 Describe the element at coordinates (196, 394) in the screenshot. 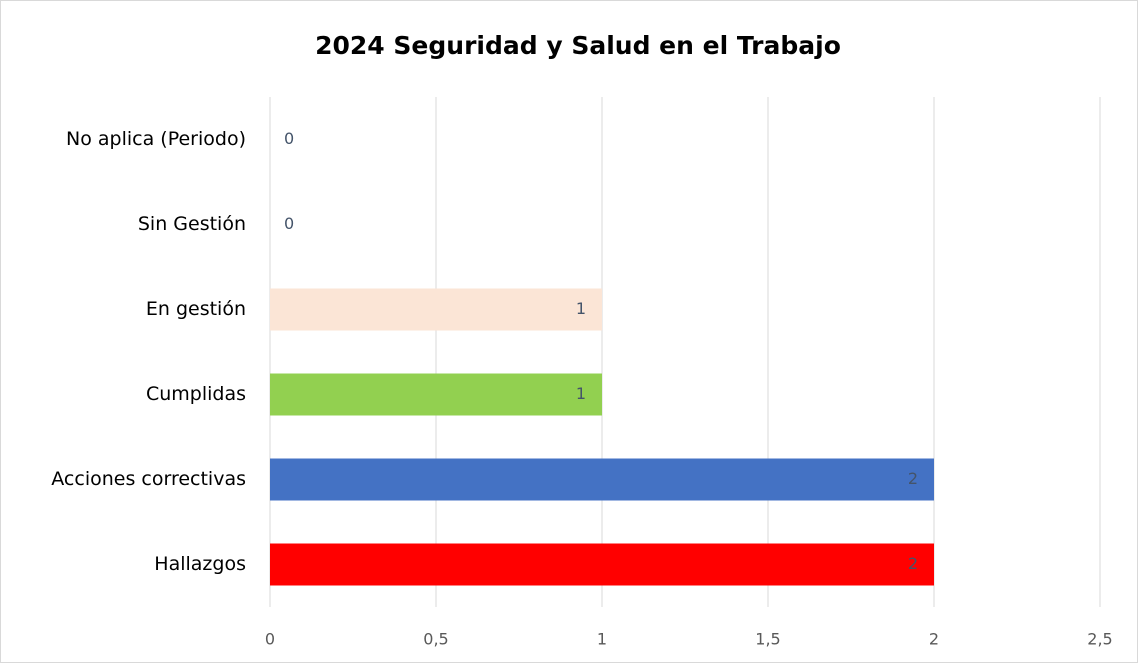

I see `y-tick-label: Cumplidas` at that location.